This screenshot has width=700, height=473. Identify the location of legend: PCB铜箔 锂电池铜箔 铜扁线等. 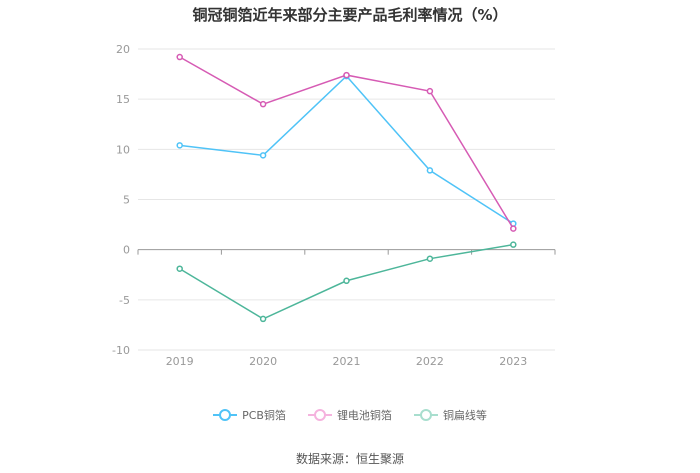
(350, 415).